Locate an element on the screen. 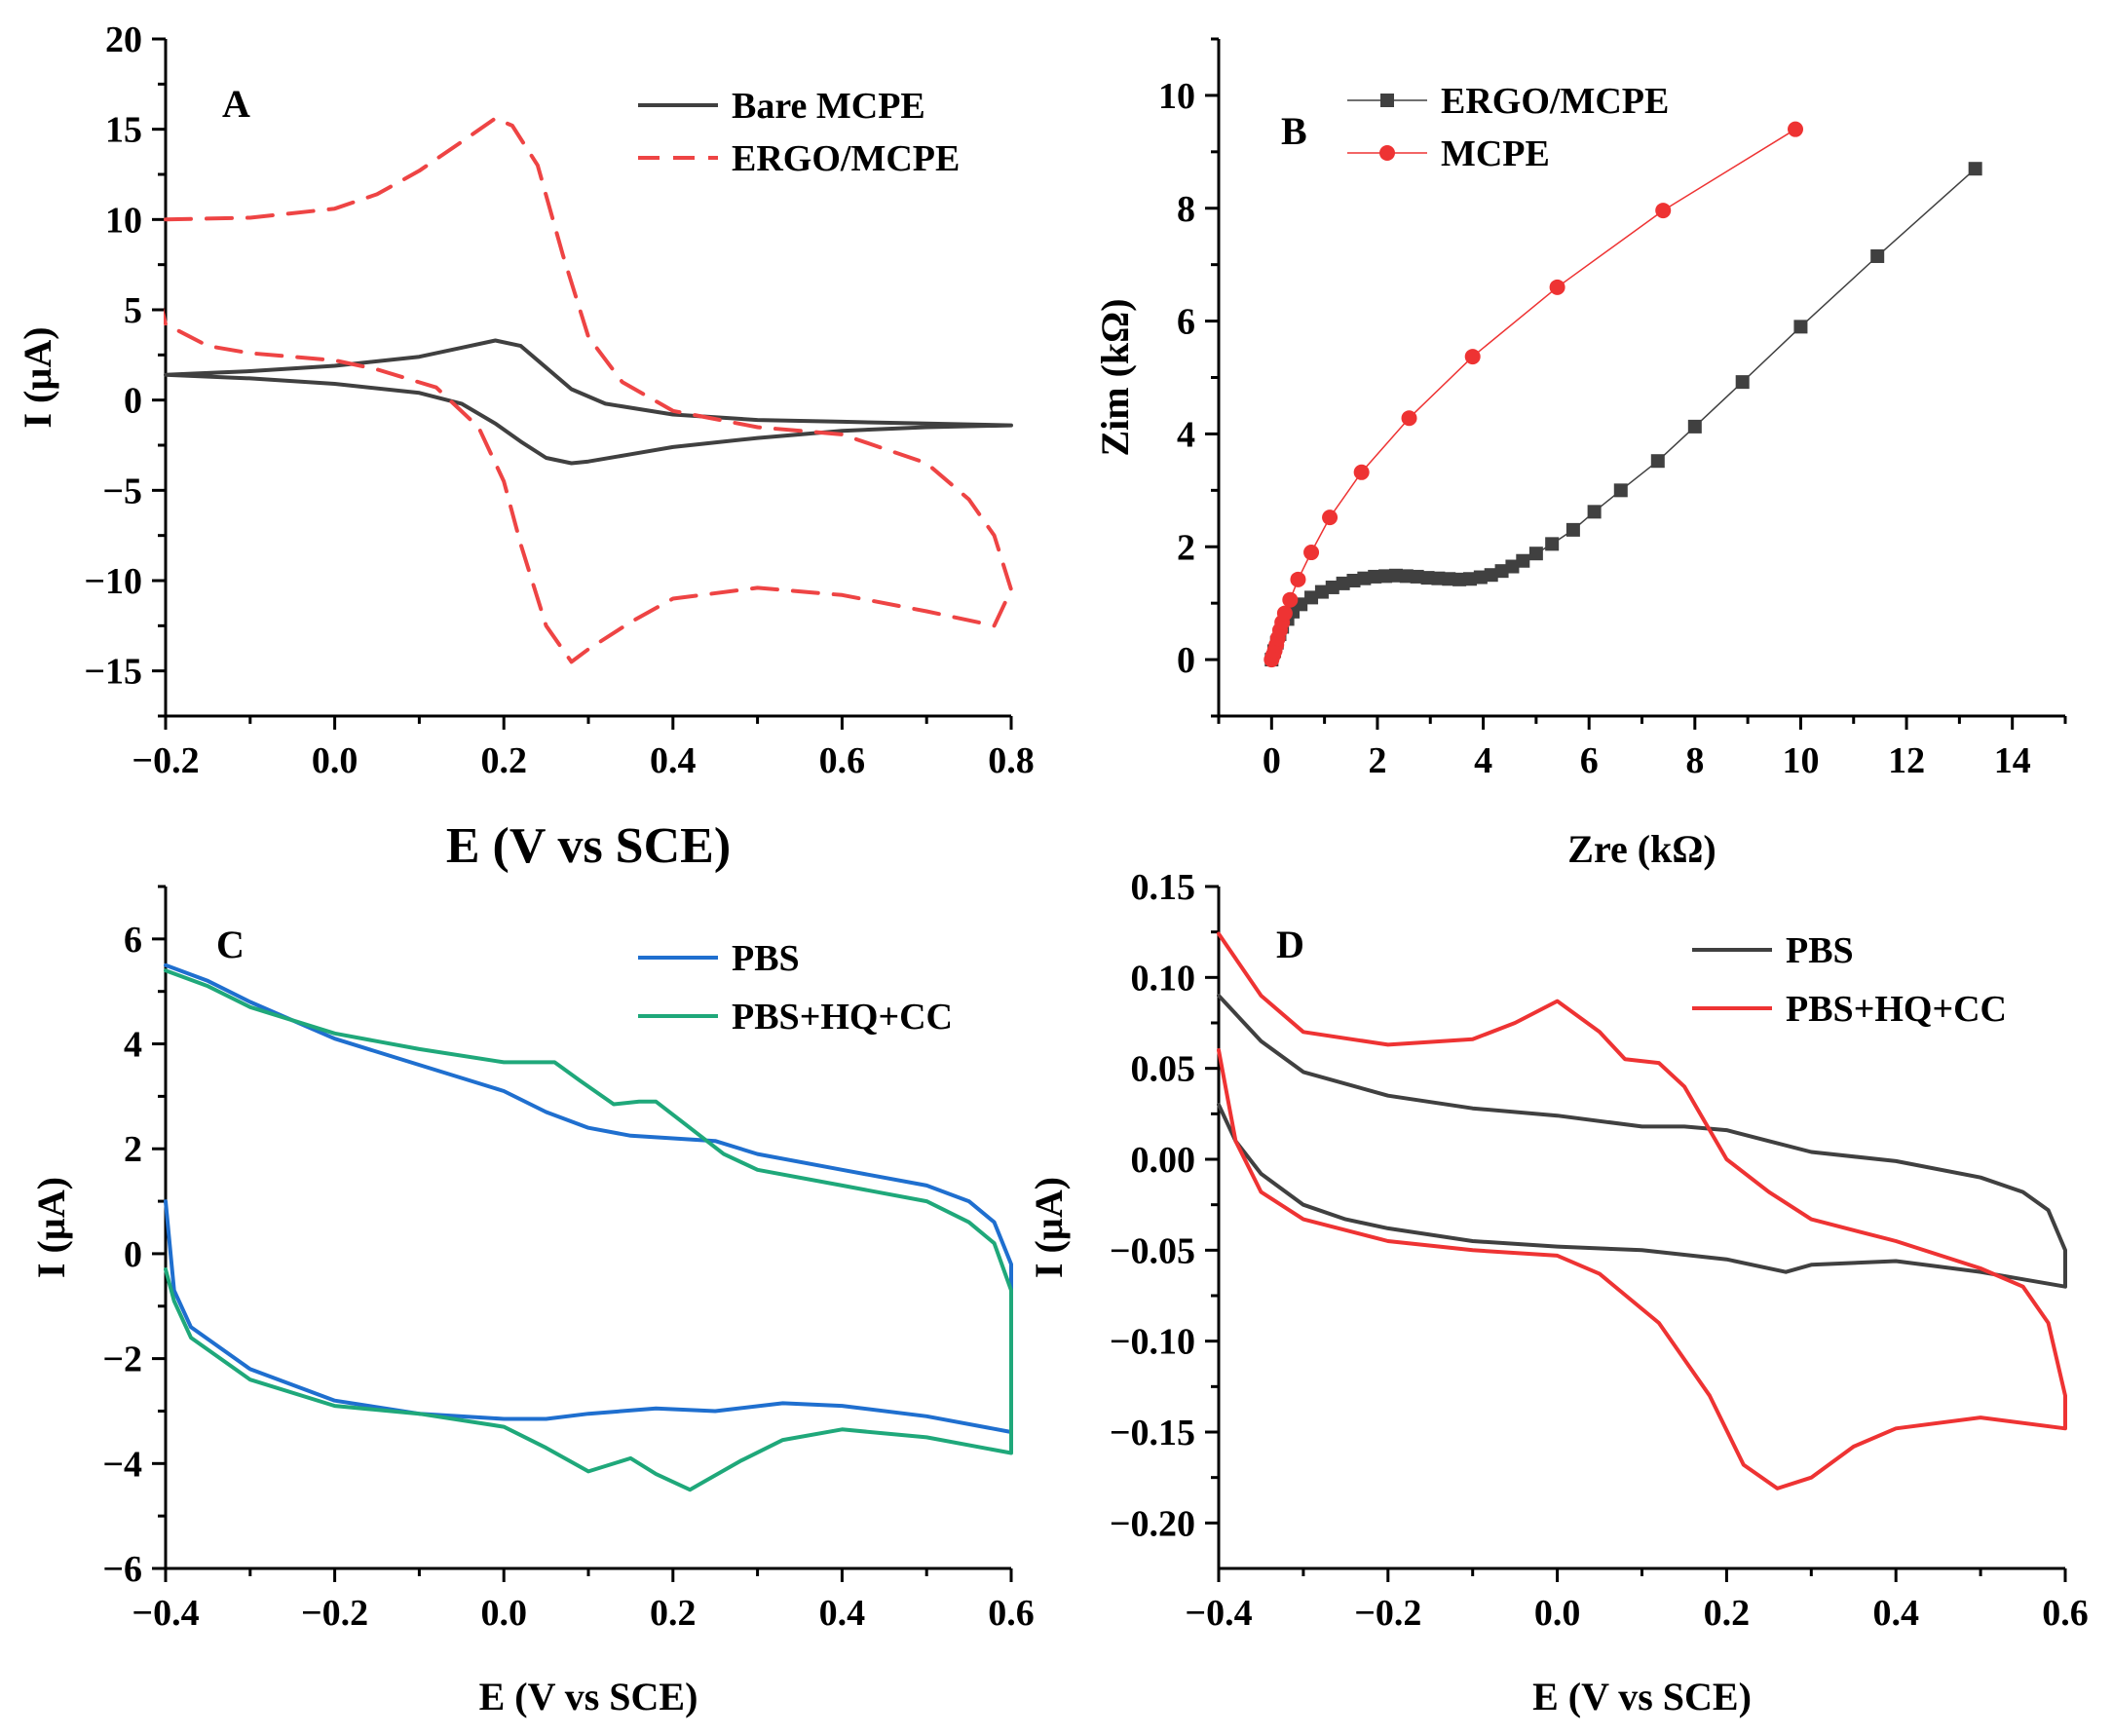 Image resolution: width=2112 pixels, height=1736 pixels. y-tick-label: −0.05 is located at coordinates (1153, 1250).